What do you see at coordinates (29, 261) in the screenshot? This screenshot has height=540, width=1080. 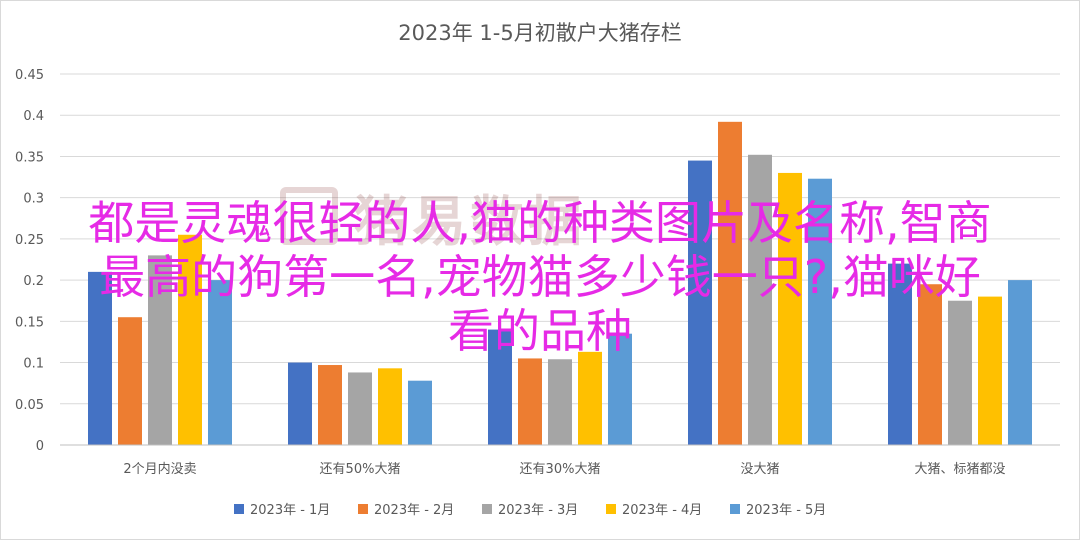 I see `y-axis-ticks: 0 0.05 0.1 0.15 0.2 0.25 0.3 0.35 0.4 0.45` at bounding box center [29, 261].